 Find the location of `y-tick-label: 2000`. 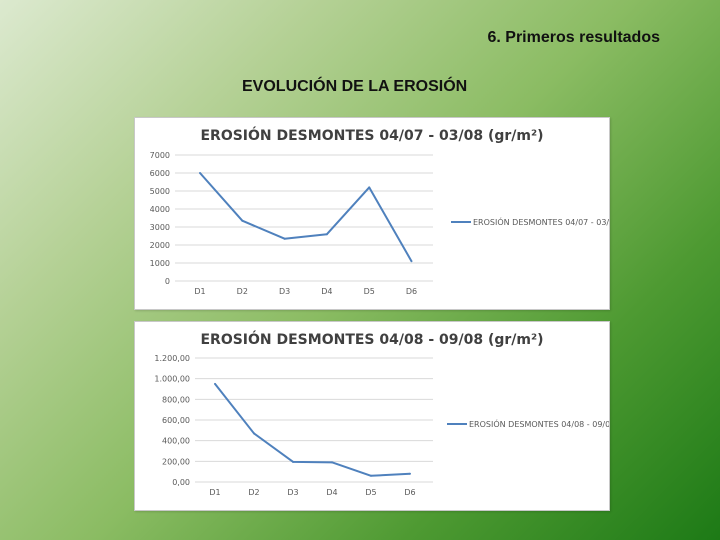

y-tick-label: 2000 is located at coordinates (160, 245).